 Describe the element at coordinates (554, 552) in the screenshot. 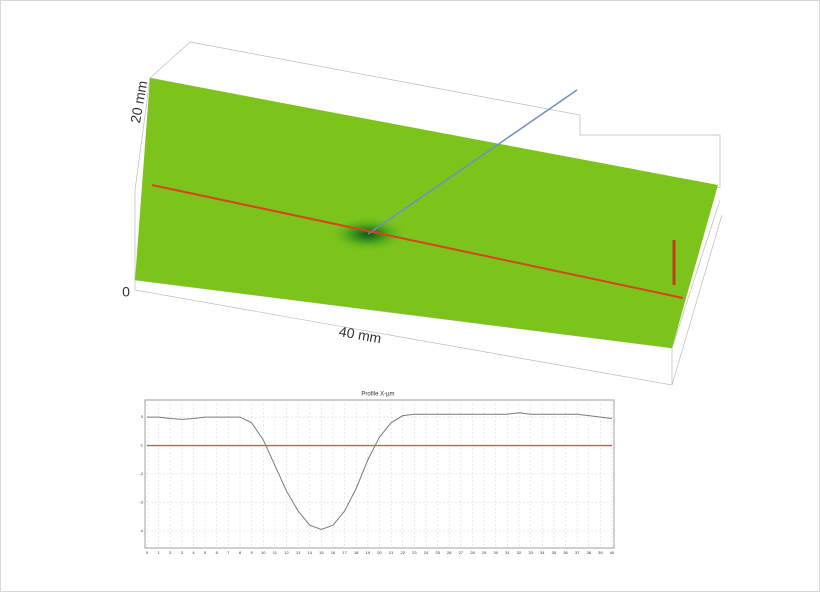

I see `x-tick-label: 35` at that location.